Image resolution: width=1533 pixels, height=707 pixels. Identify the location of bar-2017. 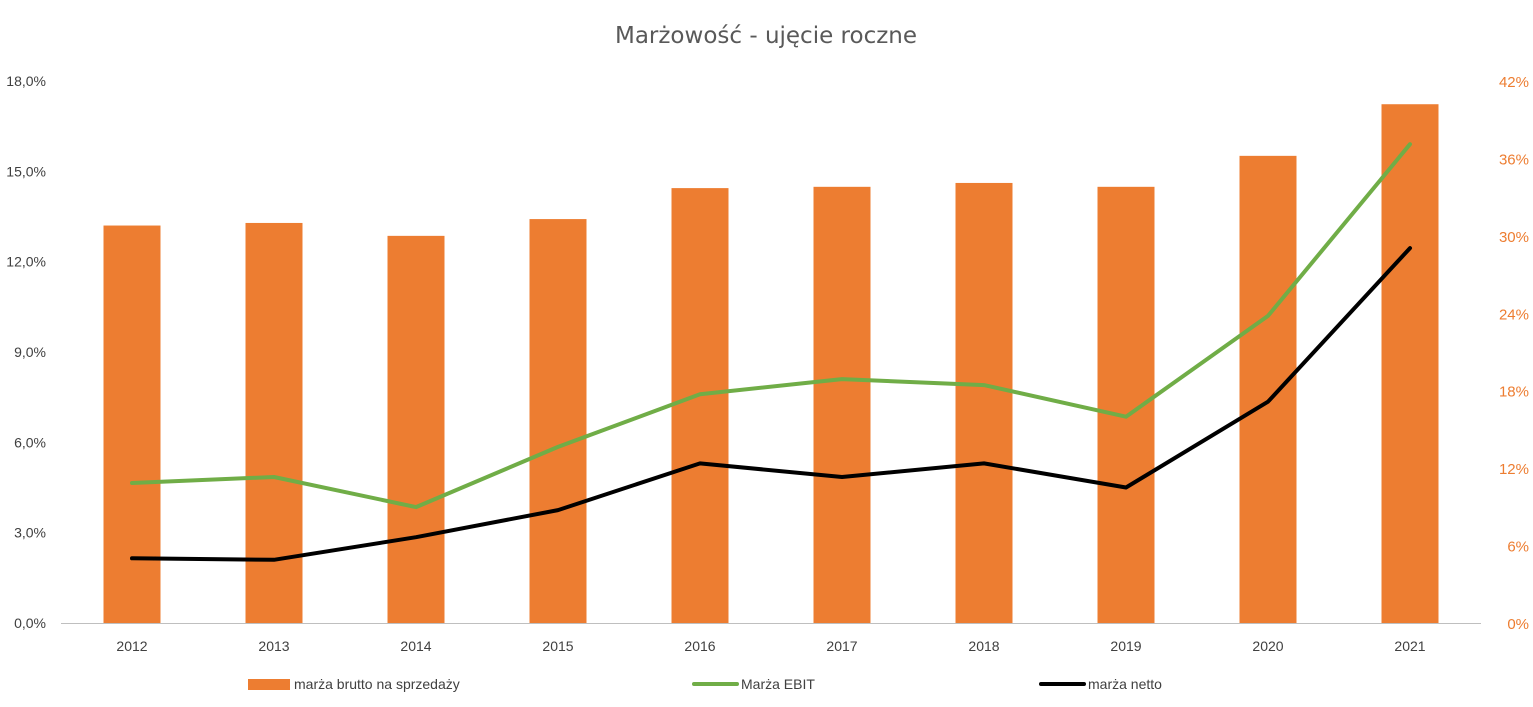
(842, 405).